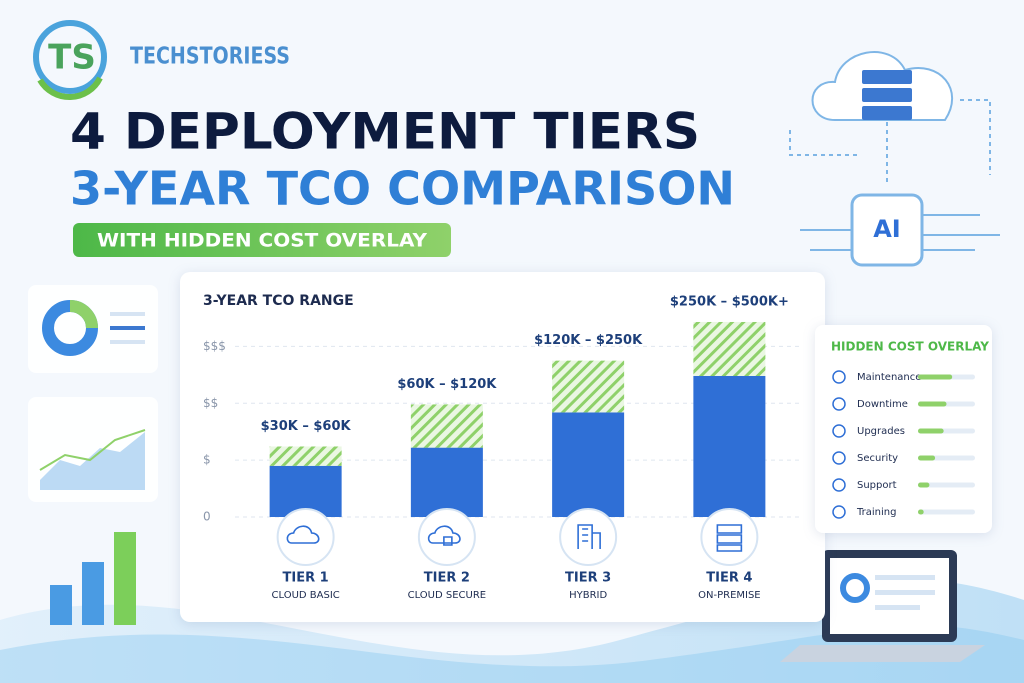  I want to click on logo: TS, so click(70, 60).